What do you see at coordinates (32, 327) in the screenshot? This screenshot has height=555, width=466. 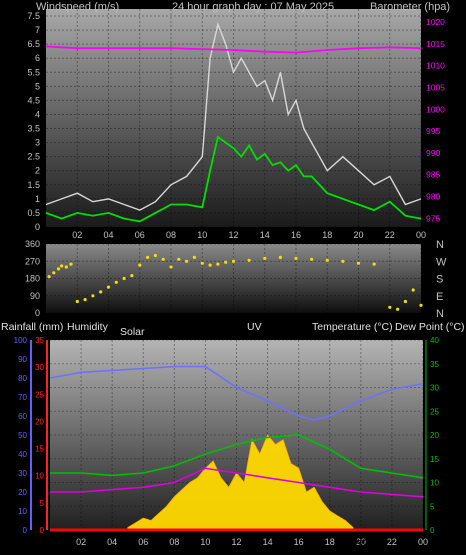 I see `rainfall-label: Rainfall (mm)` at bounding box center [32, 327].